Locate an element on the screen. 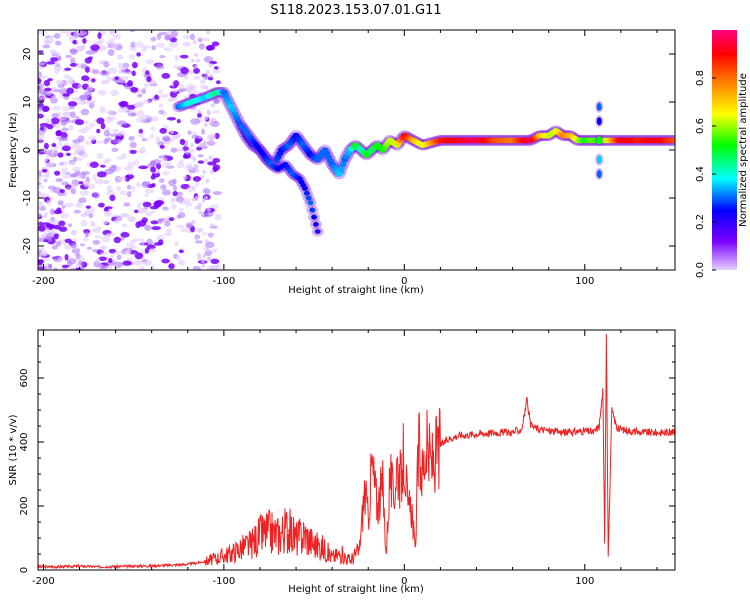 This screenshot has width=750, height=600. colorbar-label: Normalized spectral amplitude is located at coordinates (743, 150).